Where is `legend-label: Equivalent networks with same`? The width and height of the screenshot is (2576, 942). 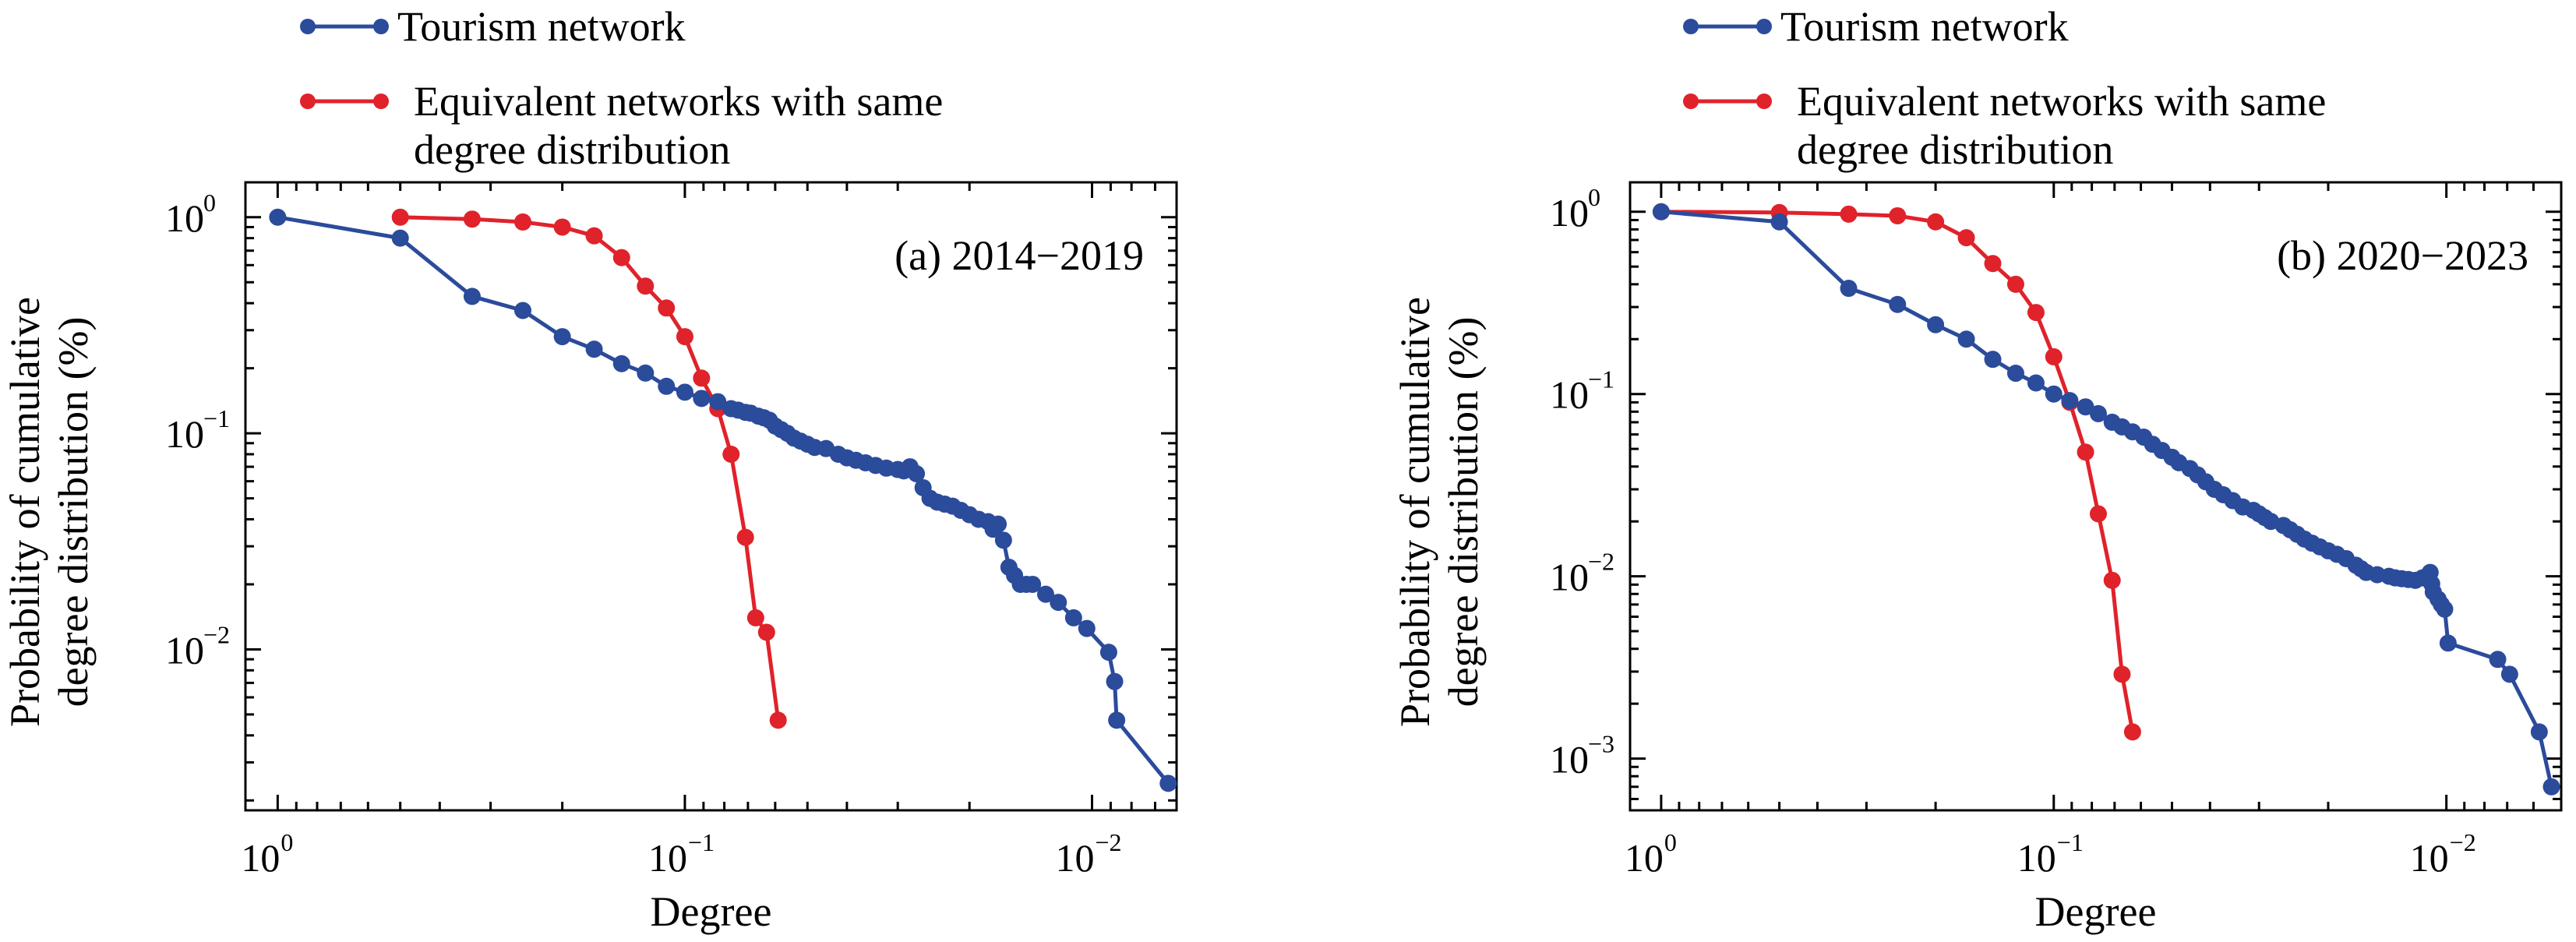
legend-label: Equivalent networks with same is located at coordinates (678, 102).